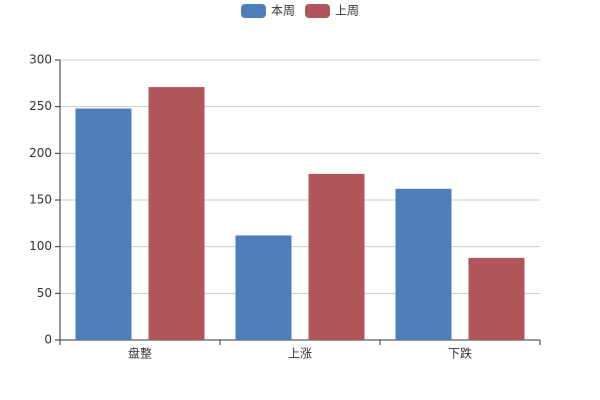 The width and height of the screenshot is (600, 400). Describe the element at coordinates (40, 246) in the screenshot. I see `y-tick-label: 100` at that location.